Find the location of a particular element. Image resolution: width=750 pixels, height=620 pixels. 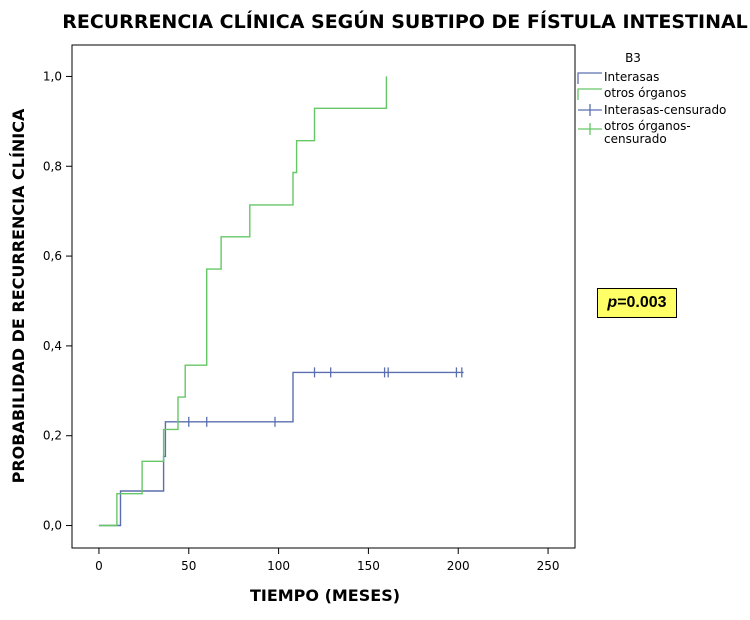

x-tick-label: 50 is located at coordinates (188, 566).